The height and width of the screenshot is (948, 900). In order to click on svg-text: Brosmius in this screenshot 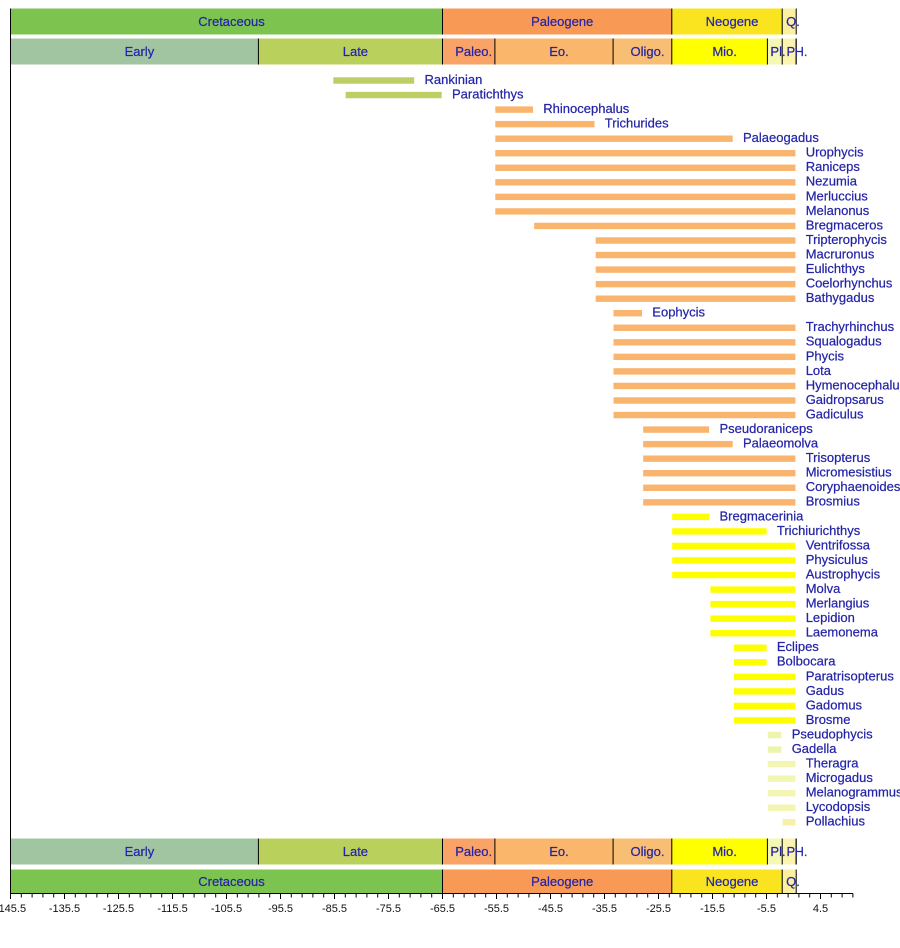, I will do `click(833, 501)`.